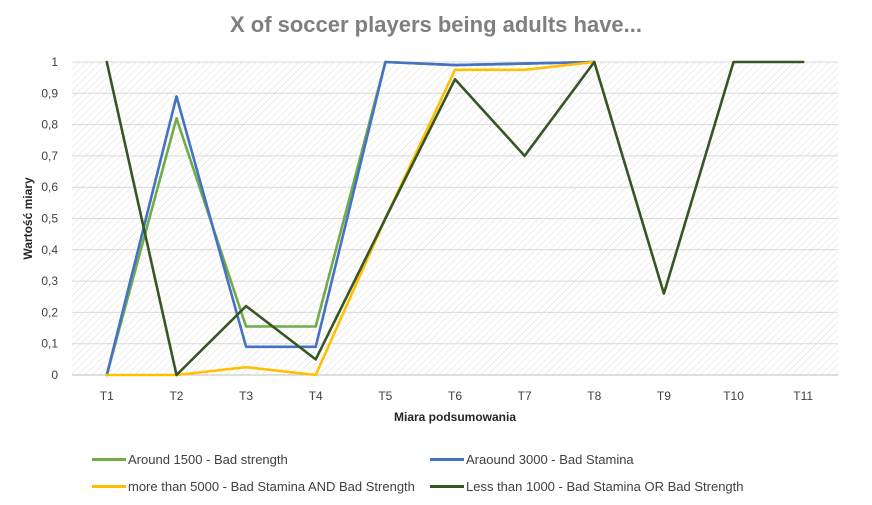 This screenshot has height=505, width=872. Describe the element at coordinates (208, 459) in the screenshot. I see `legend-label: Around 1500 - Bad strength` at that location.